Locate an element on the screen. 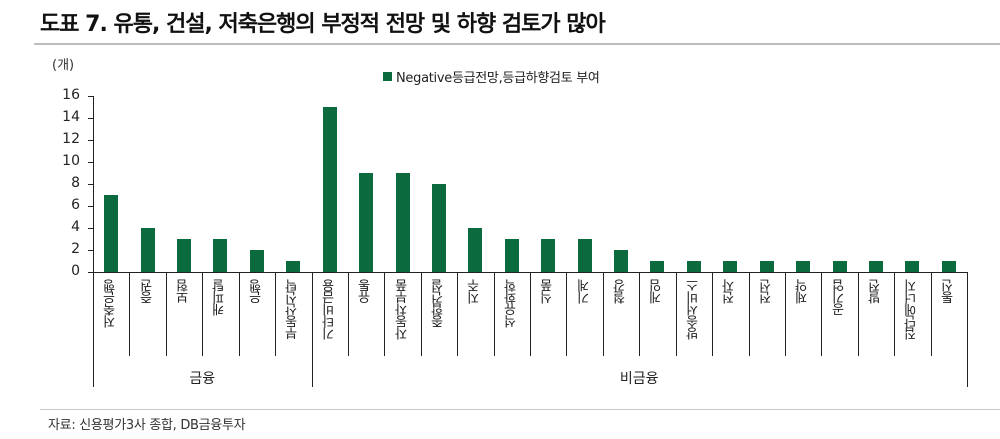 This screenshot has height=439, width=1000. category-label: 지주 is located at coordinates (475, 292).